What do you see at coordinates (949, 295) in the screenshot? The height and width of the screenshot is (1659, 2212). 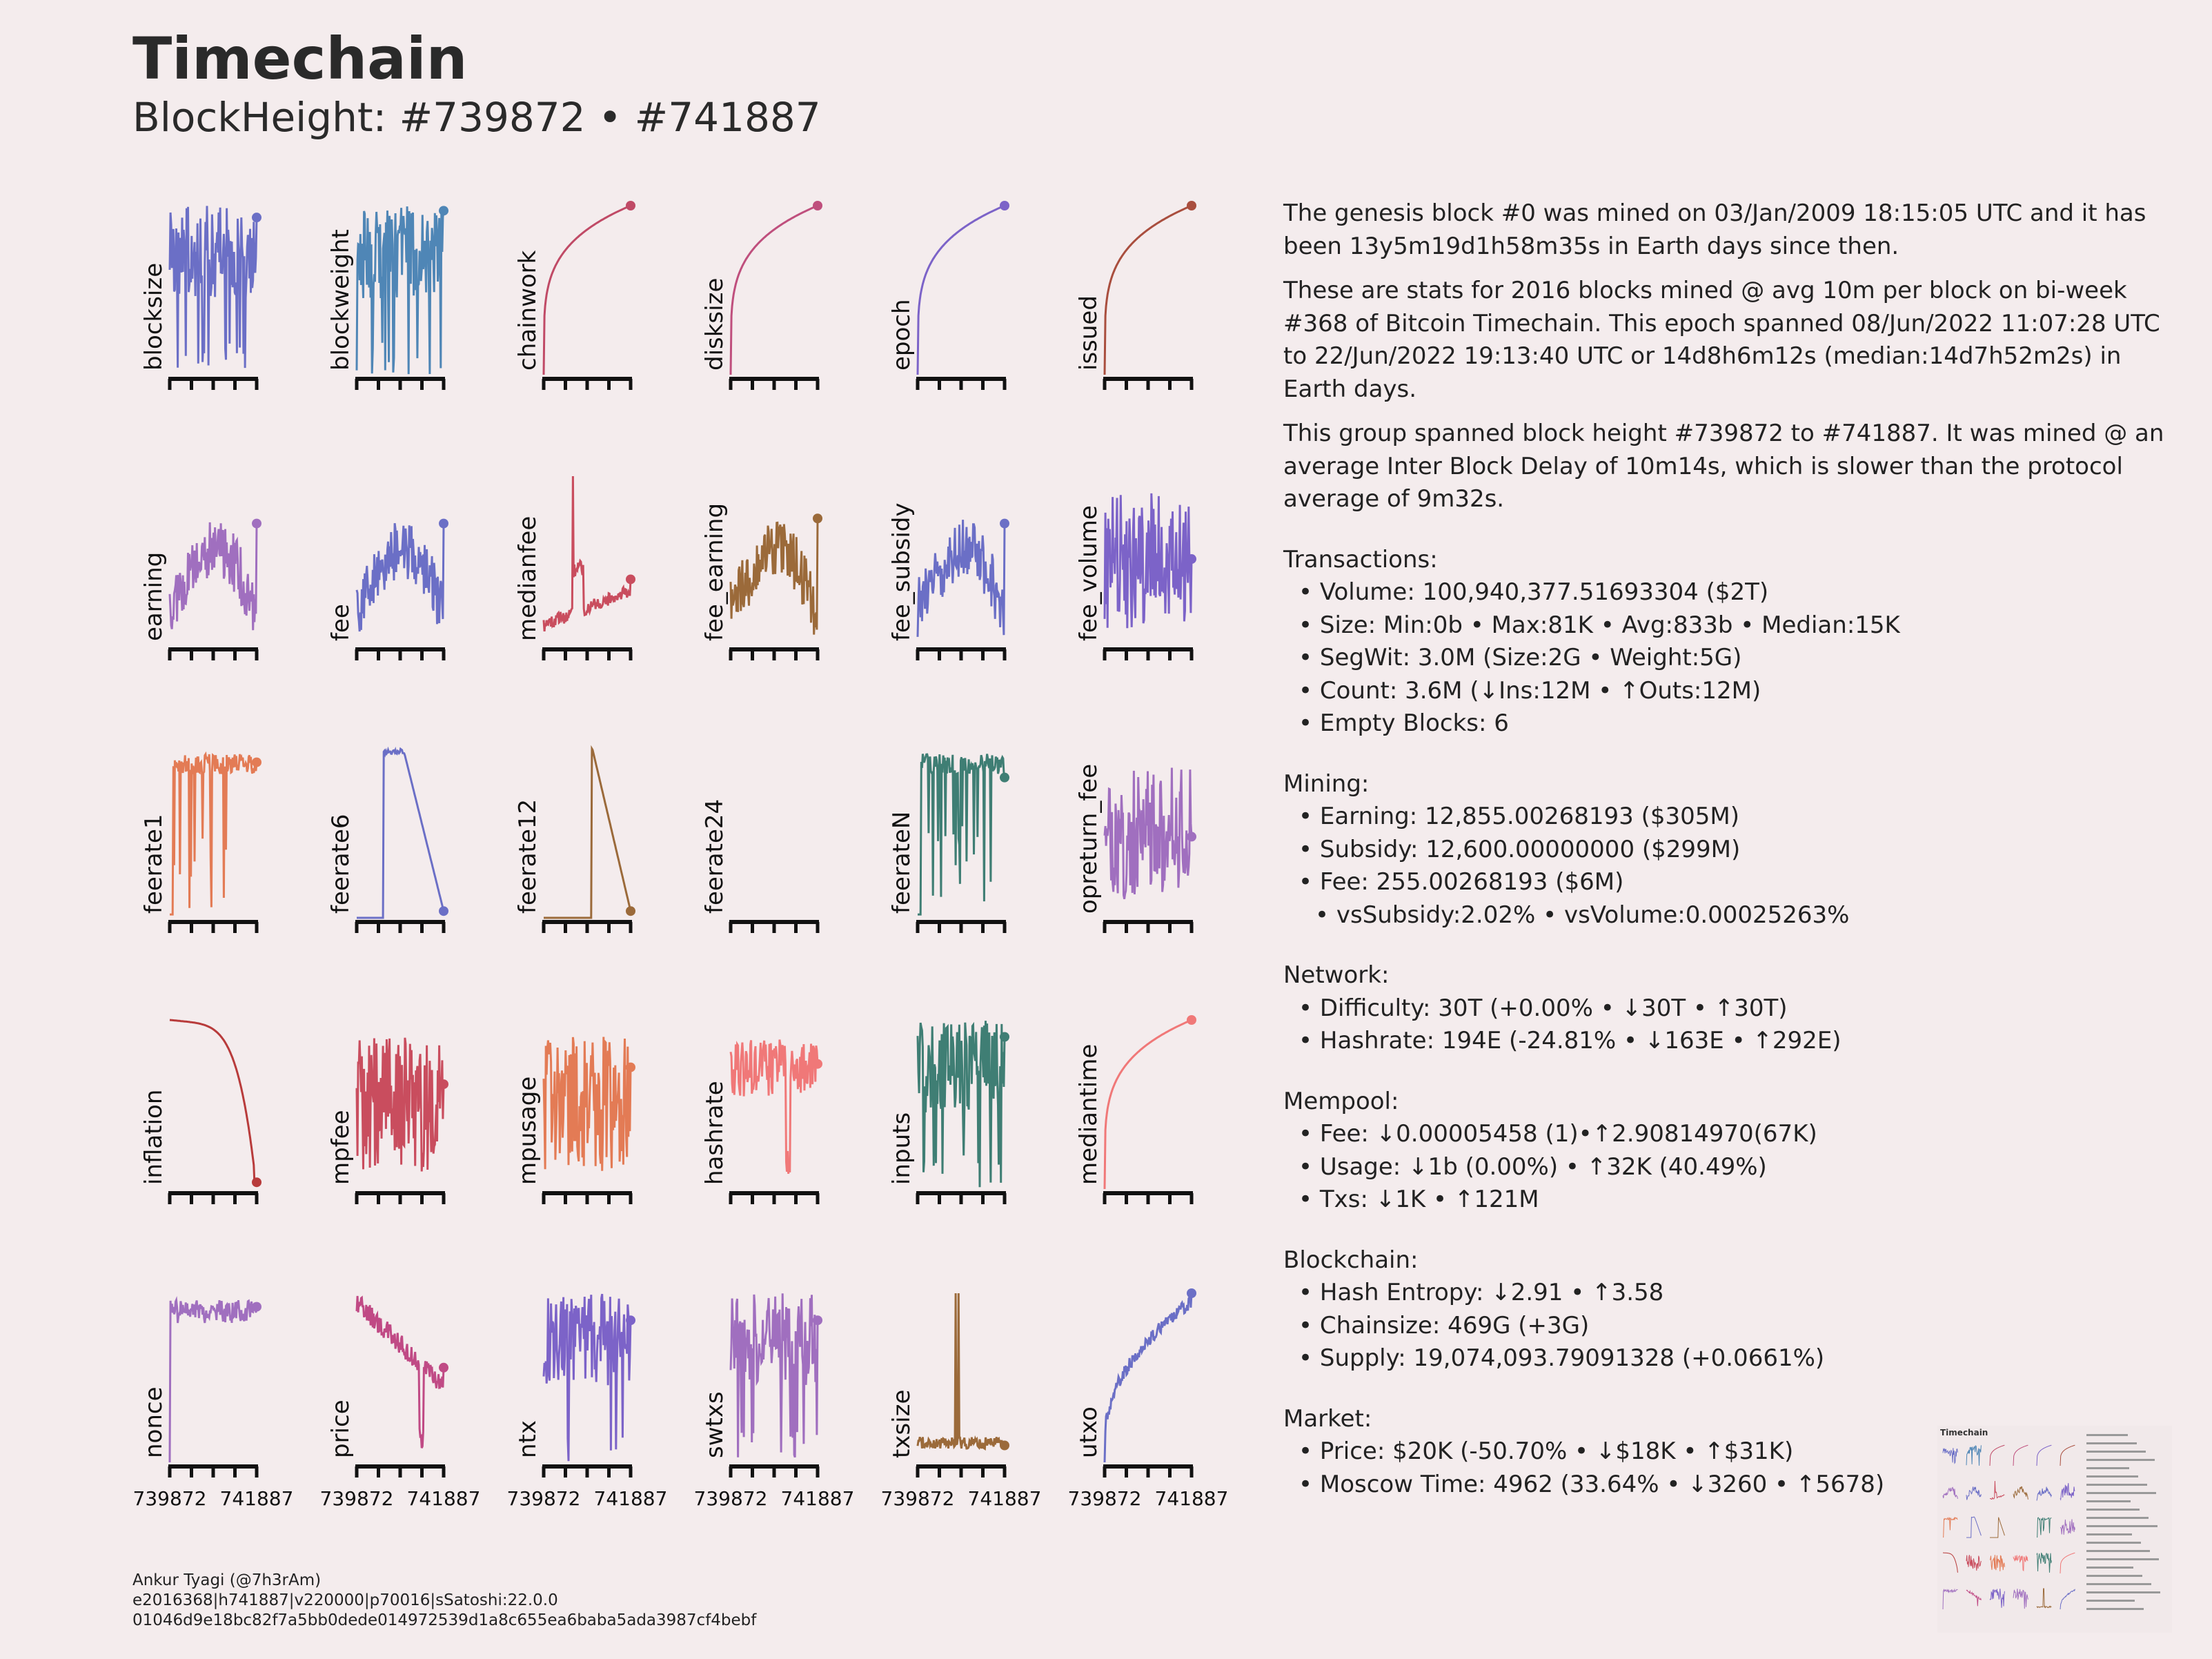 I see `panel-epoch: epoch` at bounding box center [949, 295].